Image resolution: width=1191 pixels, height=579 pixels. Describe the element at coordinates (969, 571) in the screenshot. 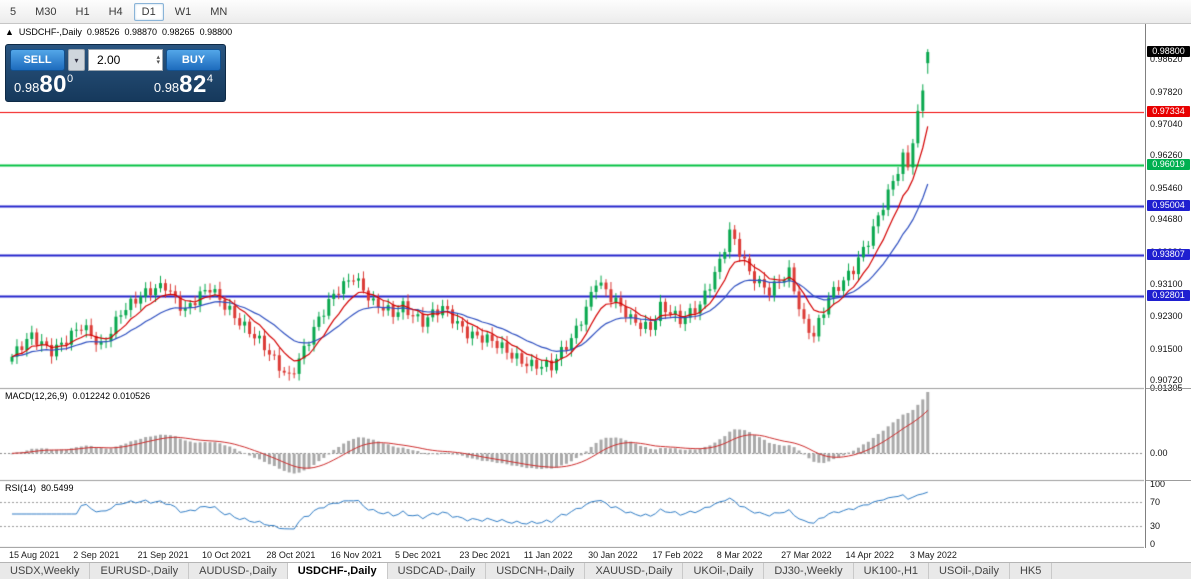

I see `chart-tab-usoil-daily: USOil-,Daily` at that location.